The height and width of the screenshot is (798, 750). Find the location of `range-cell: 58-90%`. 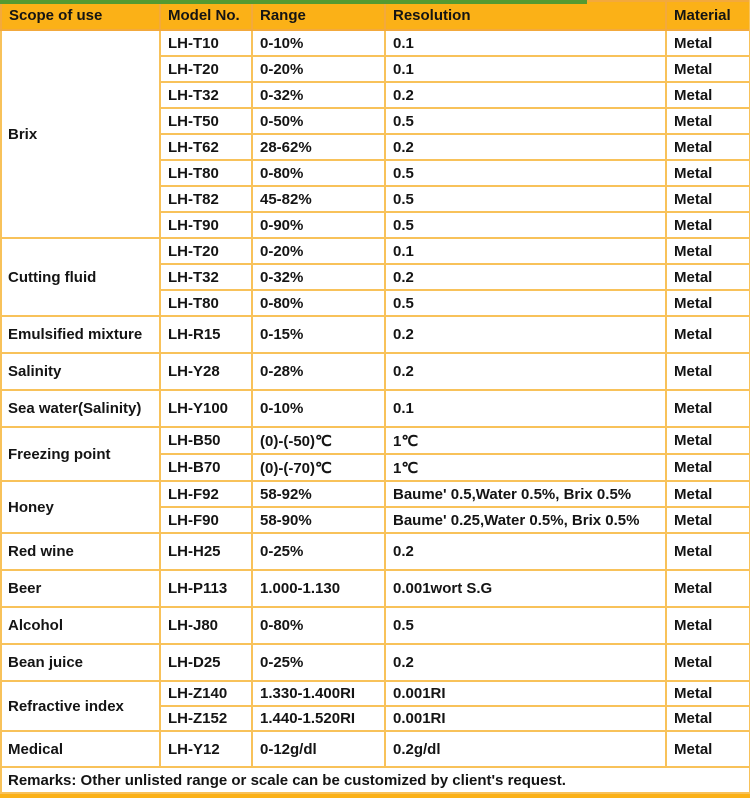

range-cell: 58-90% is located at coordinates (318, 520).